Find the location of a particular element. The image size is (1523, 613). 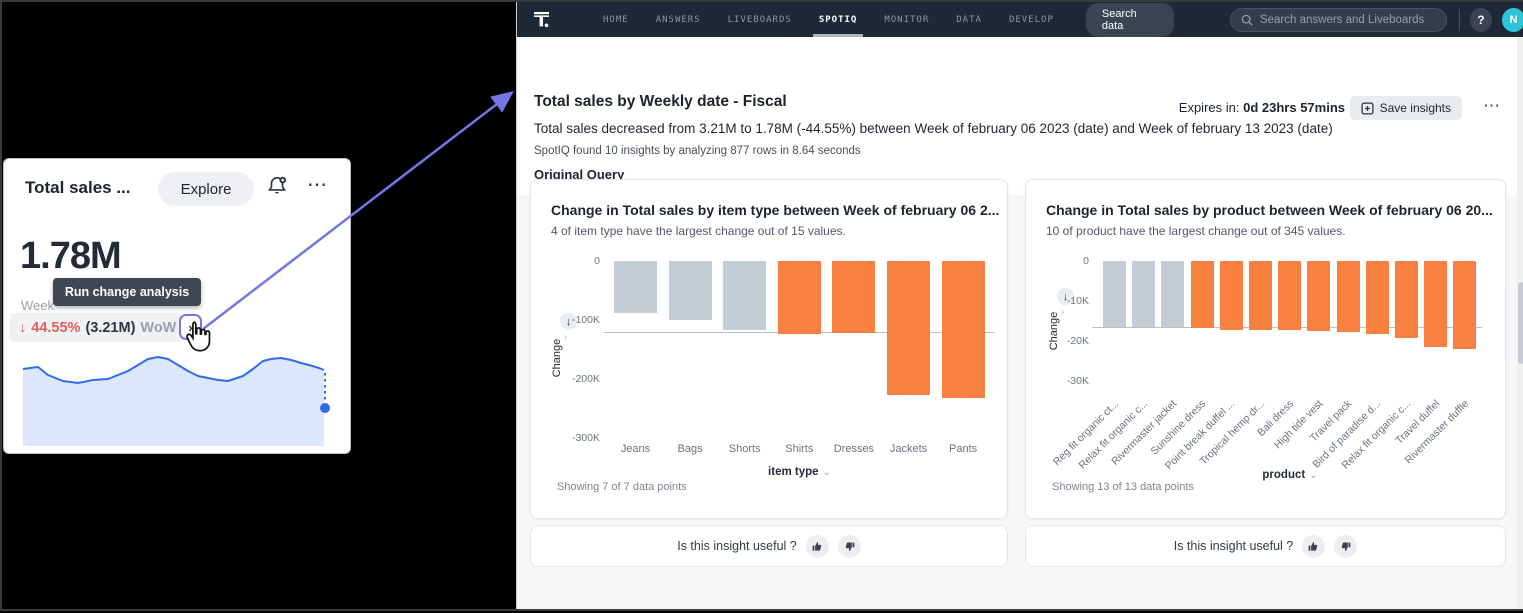

y-tick-label: -300K is located at coordinates (585, 438).